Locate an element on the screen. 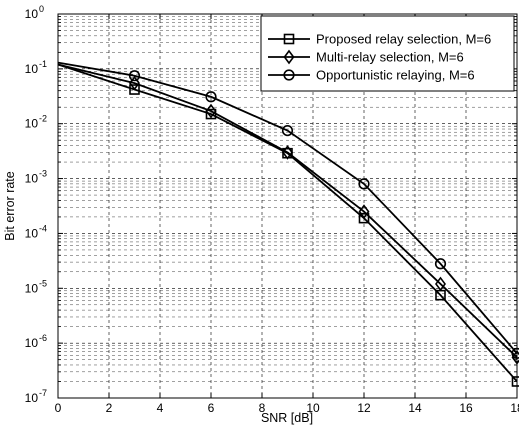  y-tick-exponent: -4 is located at coordinates (43, 228).